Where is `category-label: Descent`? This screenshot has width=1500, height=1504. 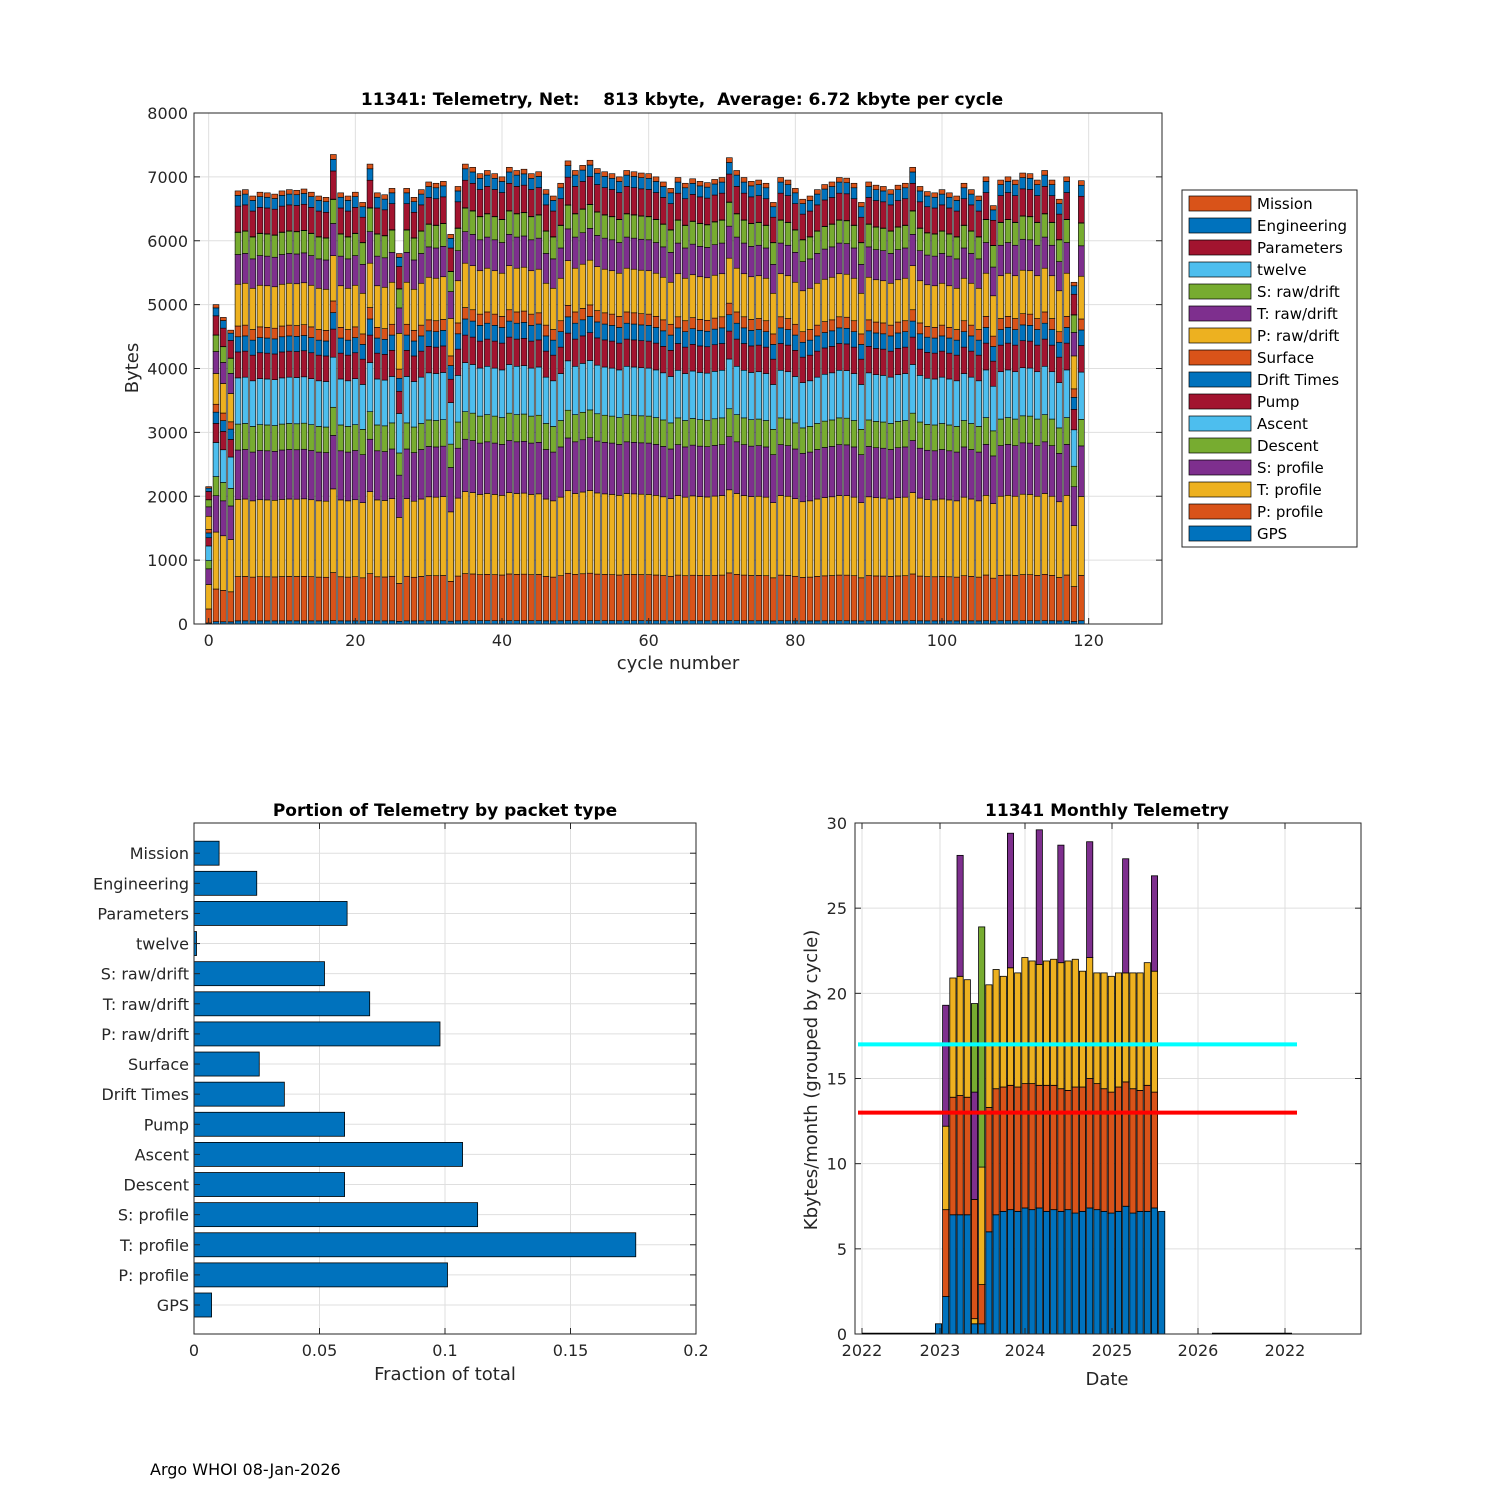
category-label: Descent is located at coordinates (156, 1185).